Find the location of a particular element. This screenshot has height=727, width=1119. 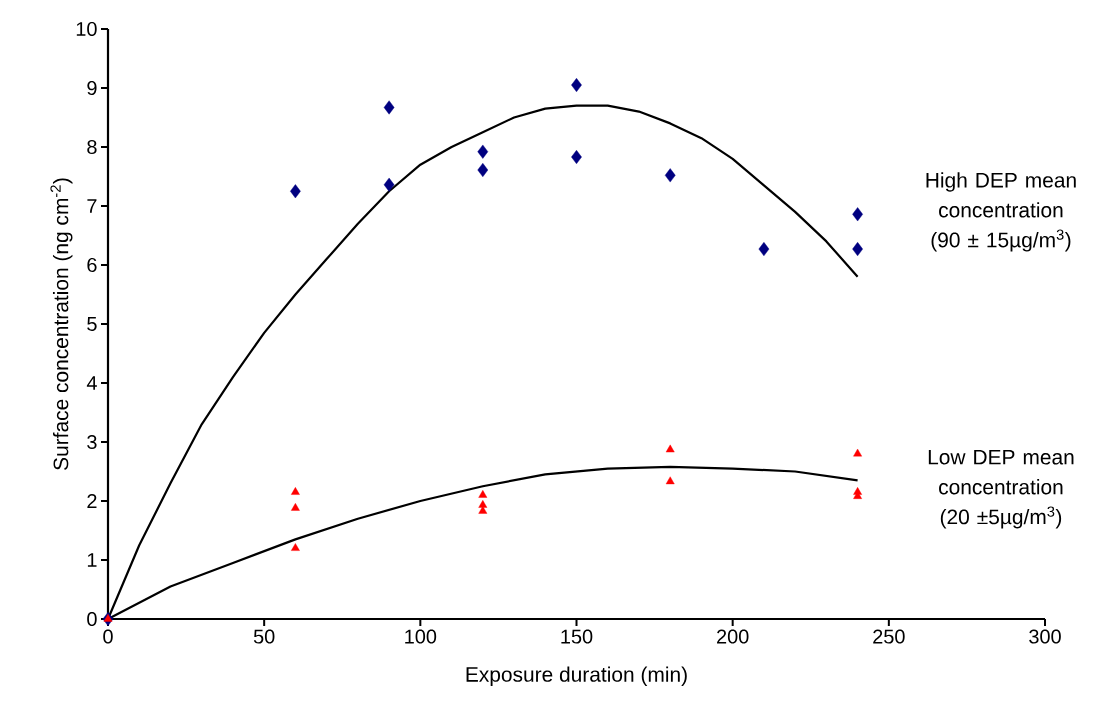

x-tick-label: 100 is located at coordinates (421, 636).